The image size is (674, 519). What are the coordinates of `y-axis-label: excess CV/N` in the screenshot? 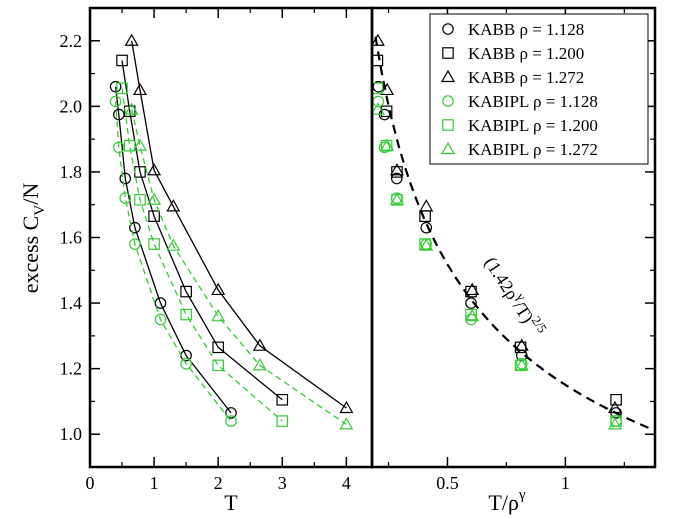 It's located at (33, 238).